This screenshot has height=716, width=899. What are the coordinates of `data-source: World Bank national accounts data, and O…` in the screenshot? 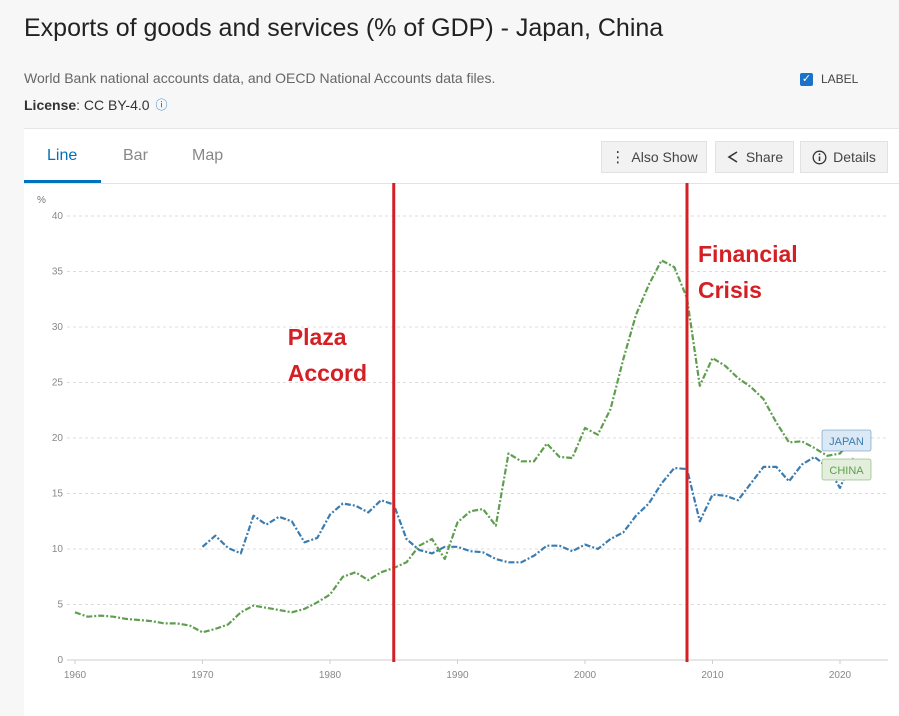 It's located at (260, 78).